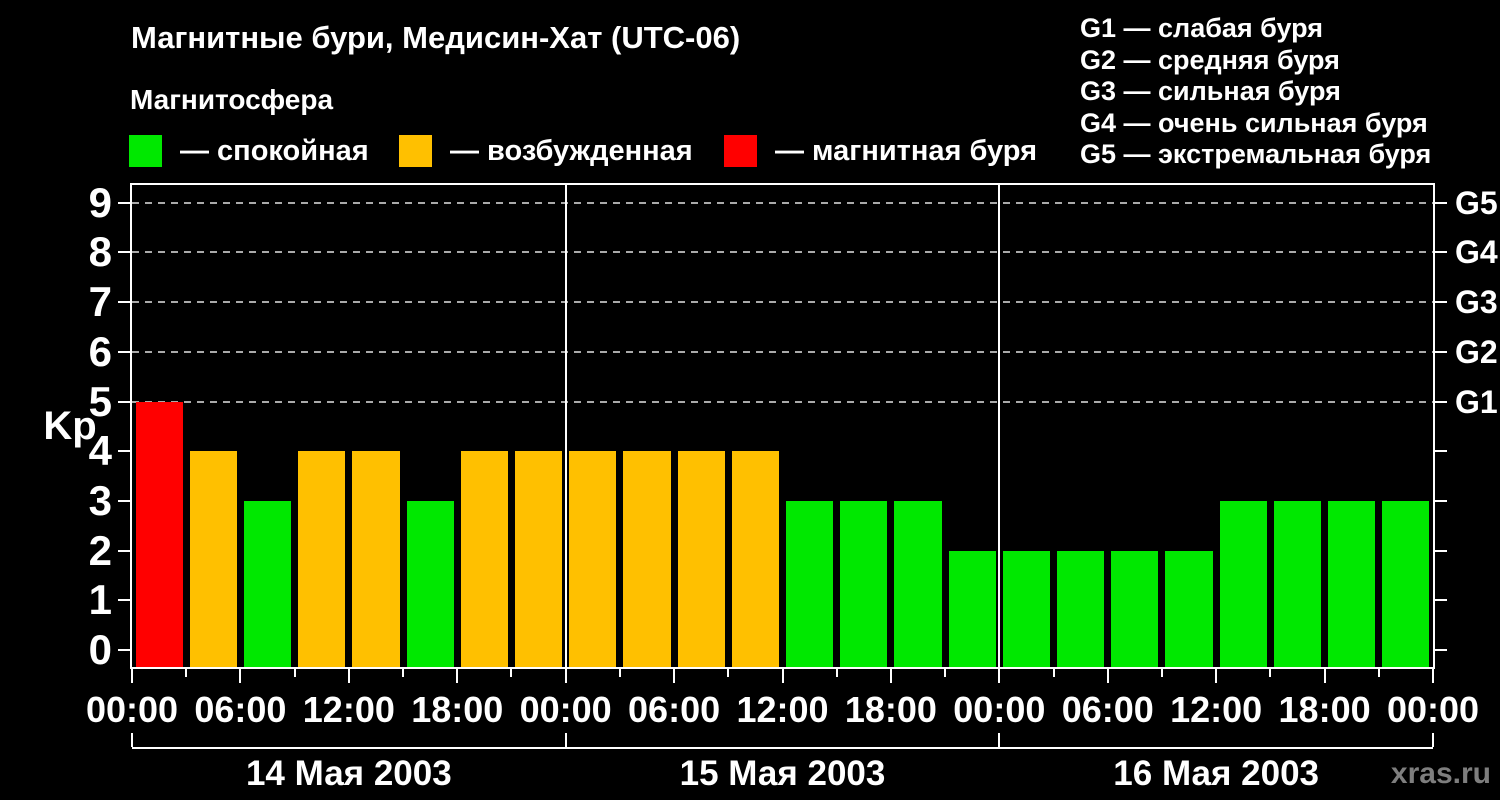  What do you see at coordinates (1476, 351) in the screenshot?
I see `g-level-label: G2` at bounding box center [1476, 351].